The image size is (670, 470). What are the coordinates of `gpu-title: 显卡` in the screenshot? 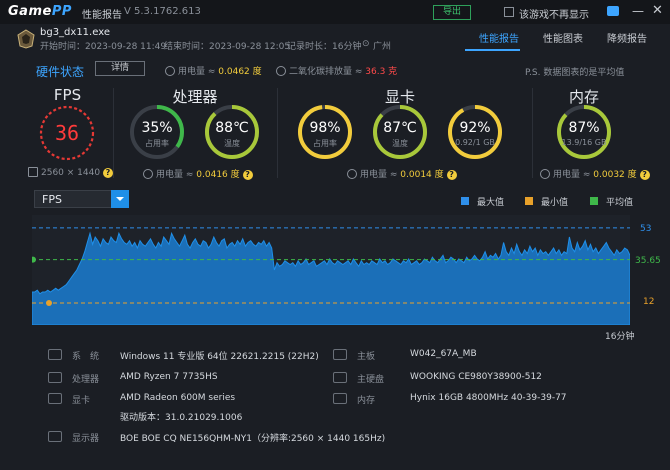 It's located at (399, 97).